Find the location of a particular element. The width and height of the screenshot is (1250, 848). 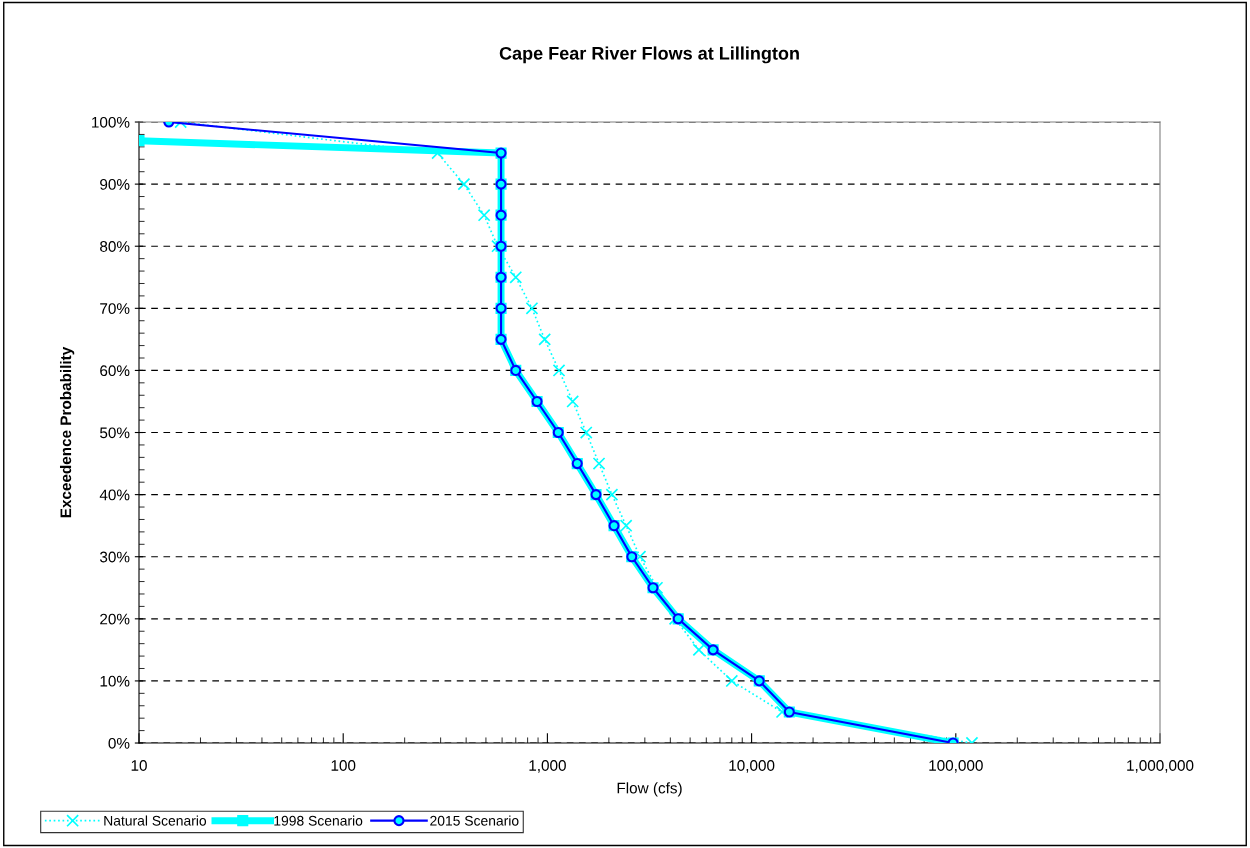

y-tick-label: 70% is located at coordinates (115, 309).